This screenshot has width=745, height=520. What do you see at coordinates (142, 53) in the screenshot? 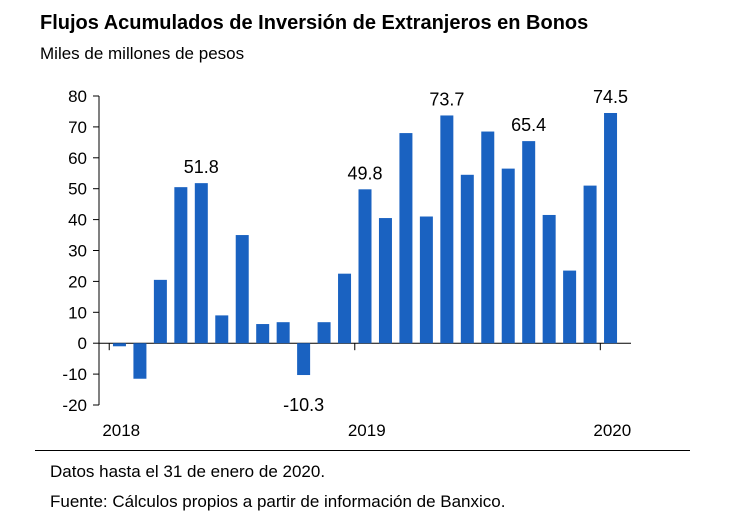
I see `chart-subtitle: Miles de millones de pesos` at bounding box center [142, 53].